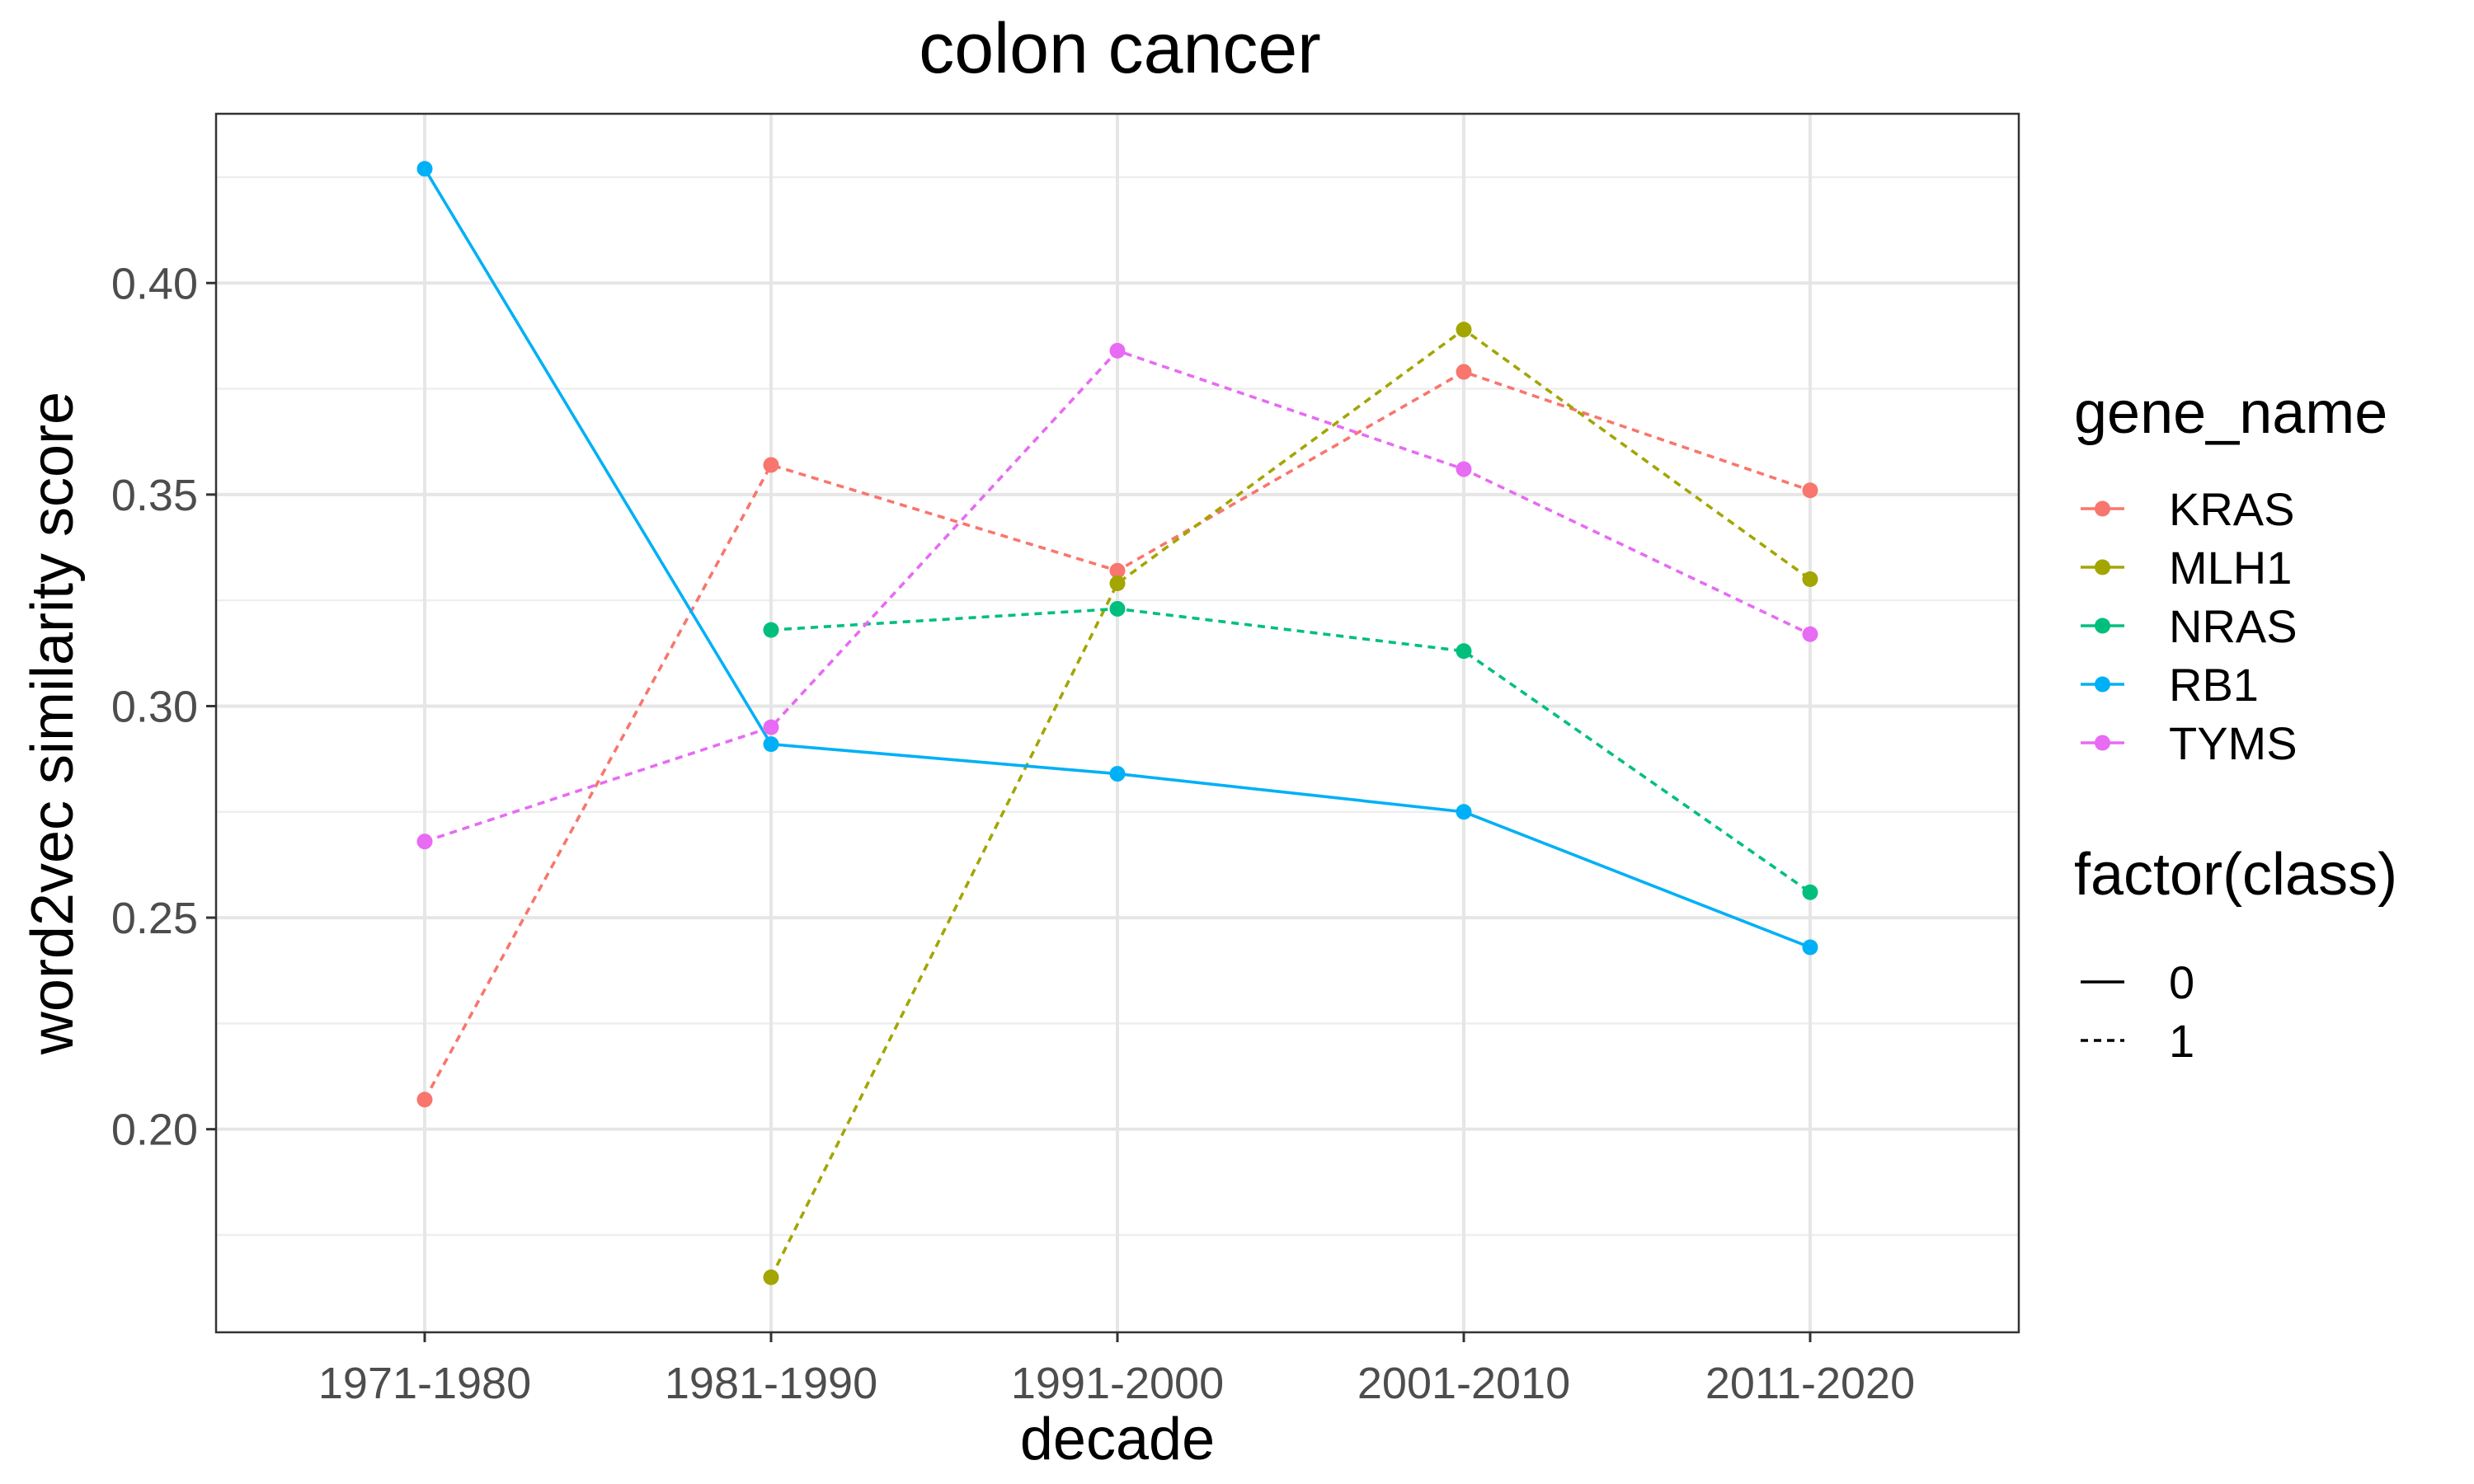 The image size is (2474, 1484). I want to click on x-tick-label: 2011-2020, so click(1810, 1383).